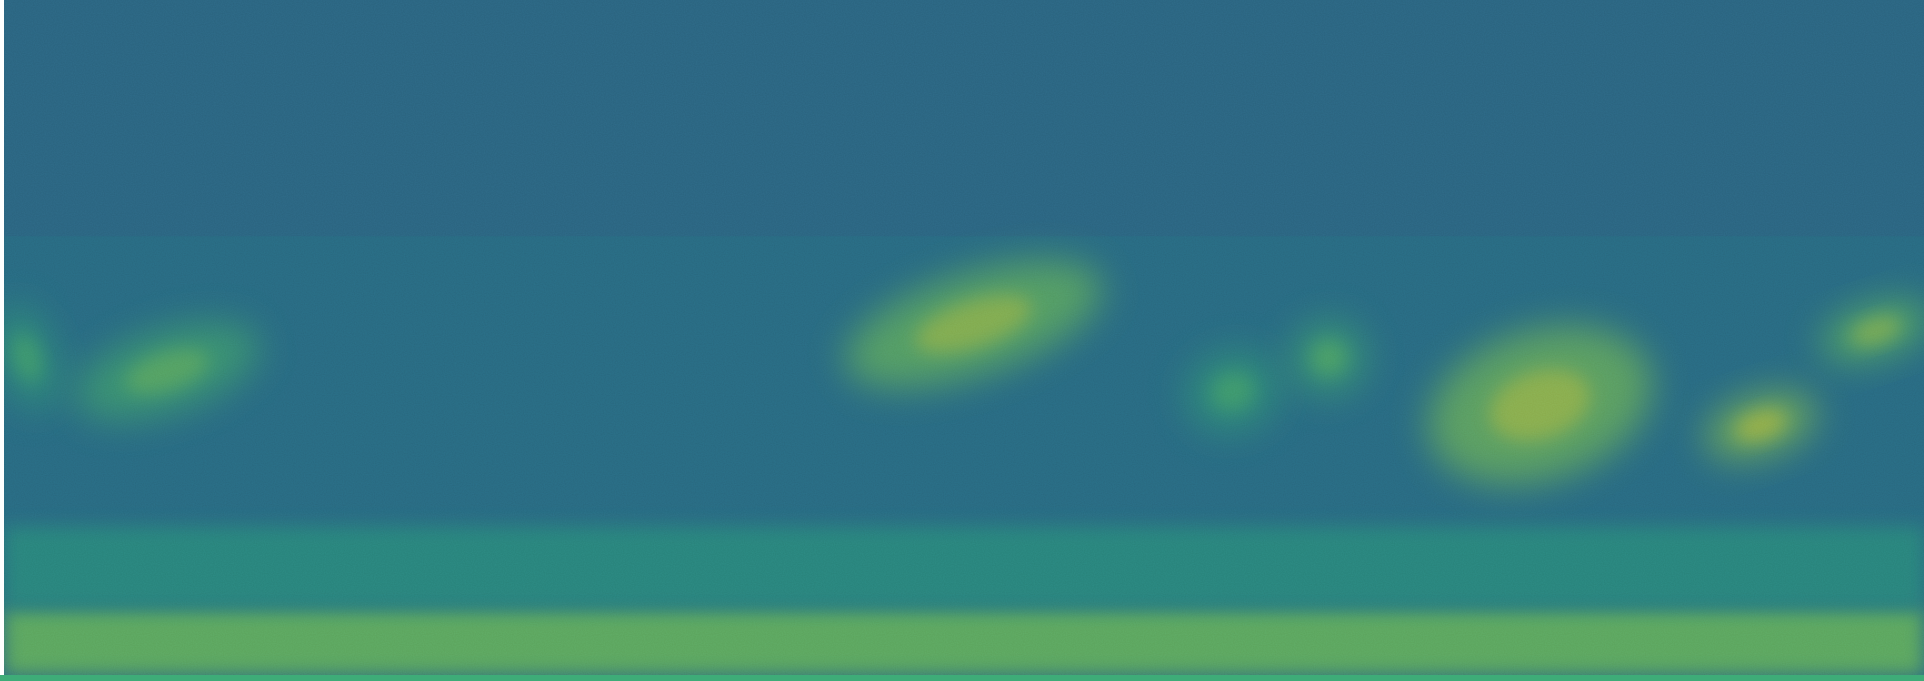  Describe the element at coordinates (962, 678) in the screenshot. I see `bottom-strip` at that location.